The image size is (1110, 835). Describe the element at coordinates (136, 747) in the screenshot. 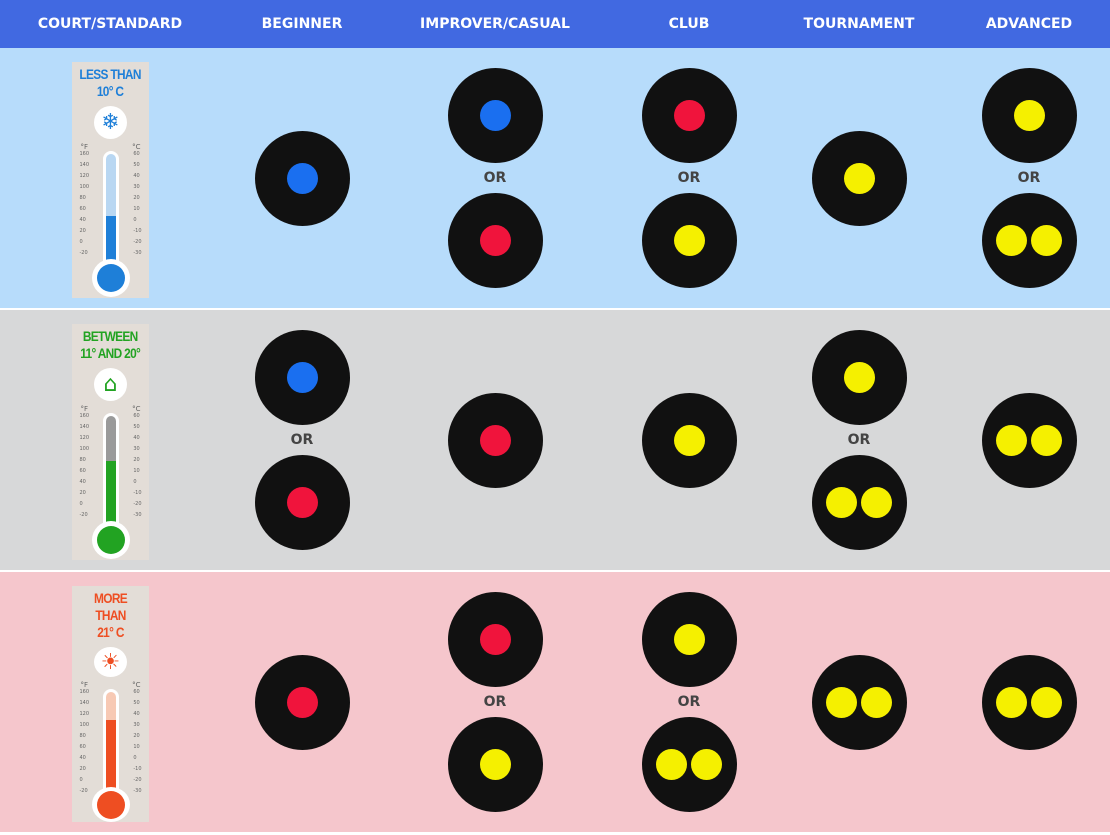

I see `celsius-tick: 10` at that location.